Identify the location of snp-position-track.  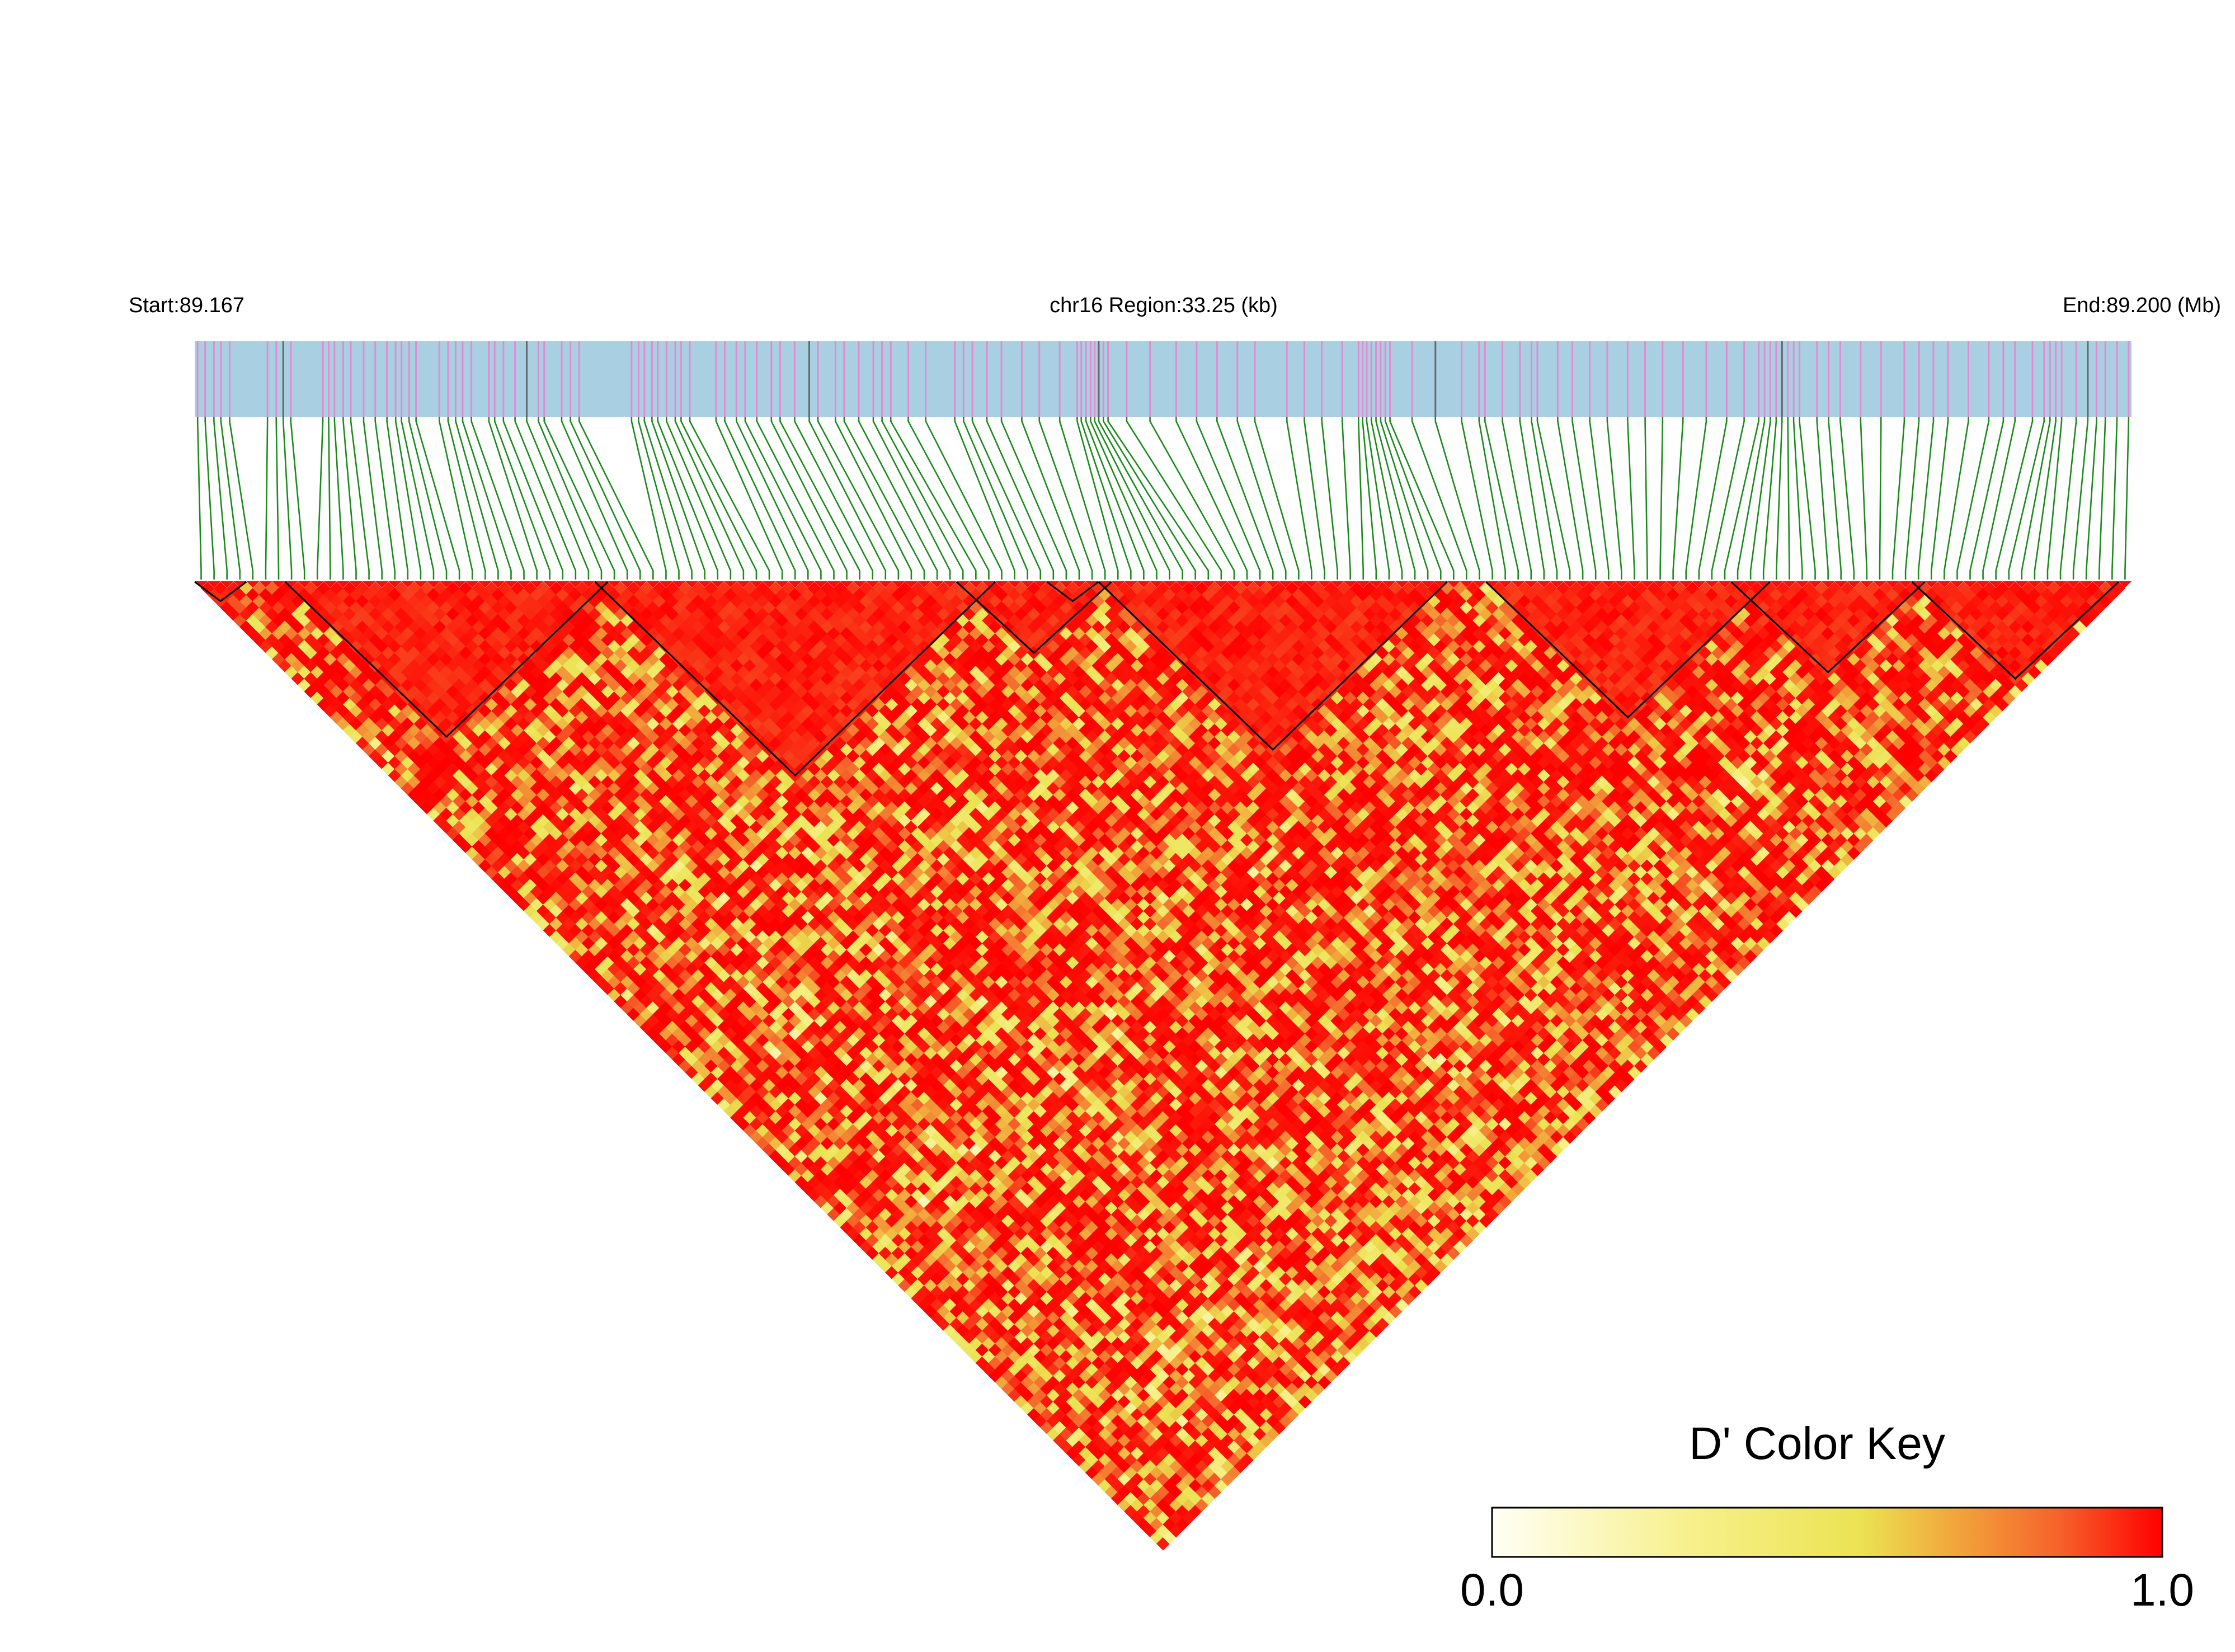
(1163, 379).